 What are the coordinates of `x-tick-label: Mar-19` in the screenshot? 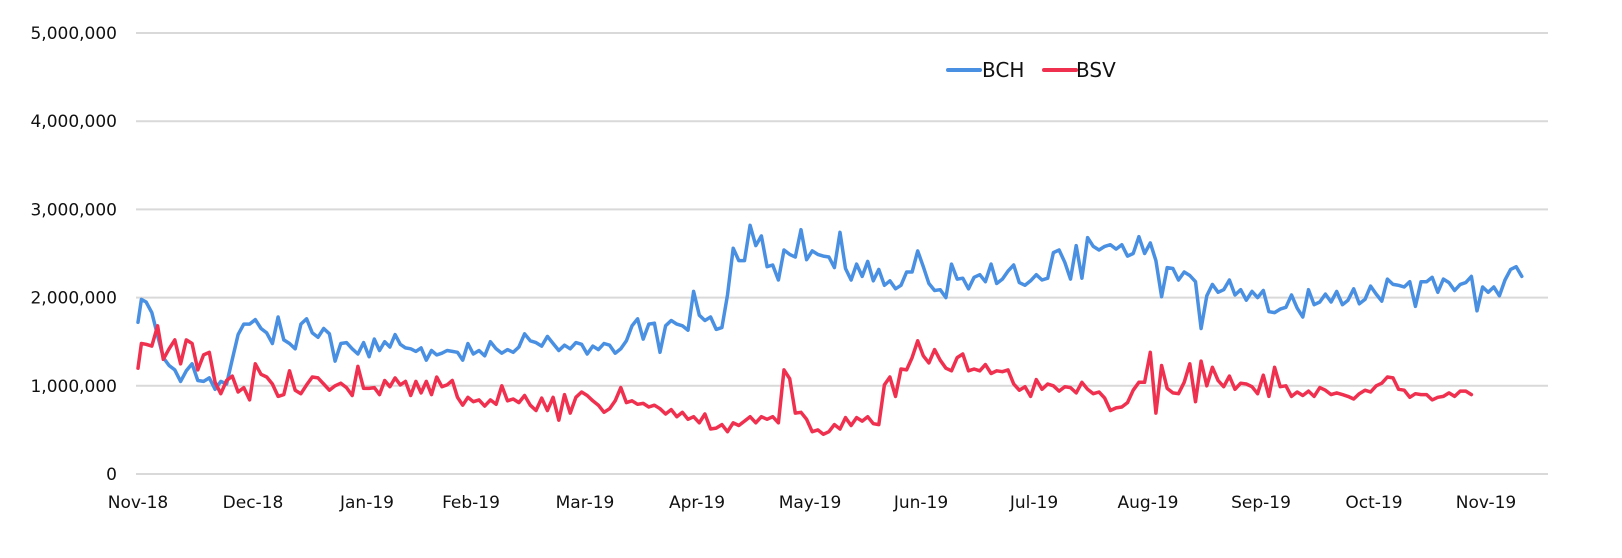 It's located at (585, 503).